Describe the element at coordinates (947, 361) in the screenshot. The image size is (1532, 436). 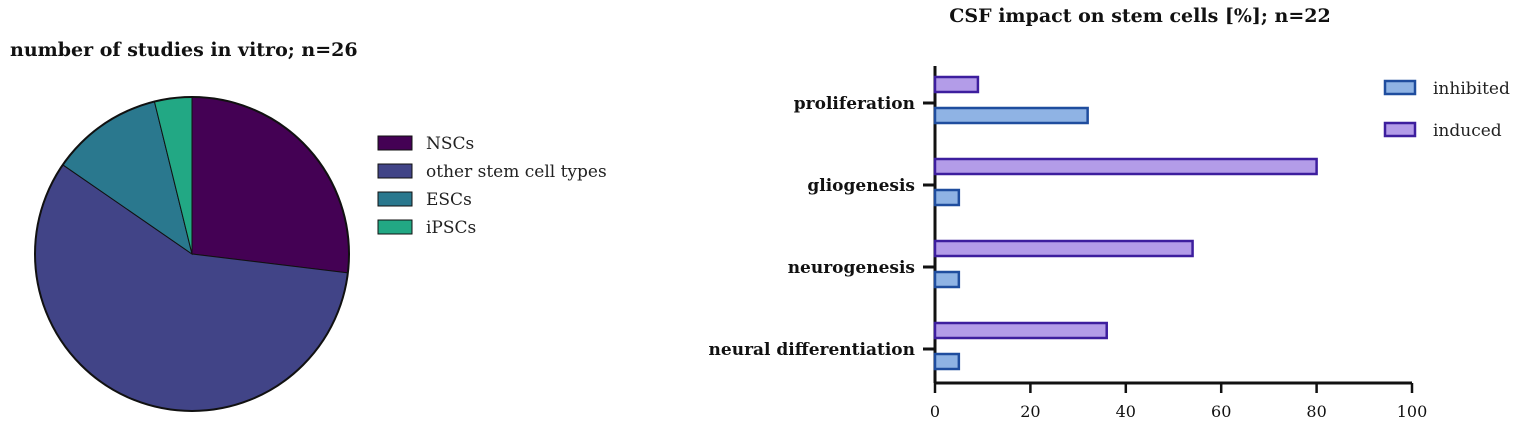
I see `bar-inhibited-neural-differentiation` at that location.